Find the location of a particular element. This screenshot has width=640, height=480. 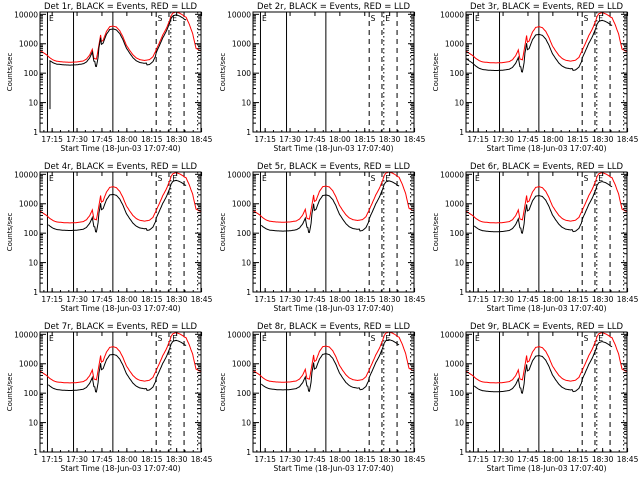

panel-title: Det 1r, BLACK = Events, RED = LLD is located at coordinates (121, 7).